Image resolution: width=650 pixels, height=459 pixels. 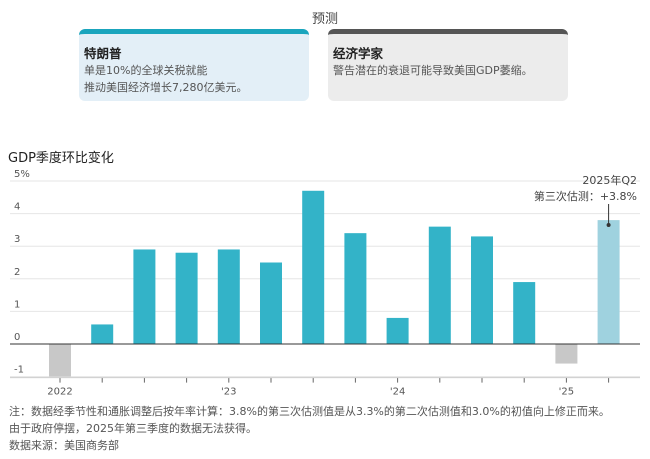 I want to click on annotation-label: 2025年Q2, so click(x=609, y=180).